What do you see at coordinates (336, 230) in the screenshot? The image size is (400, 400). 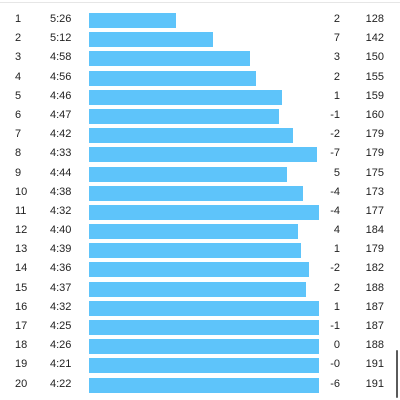 I see `split-elevation: 4` at bounding box center [336, 230].